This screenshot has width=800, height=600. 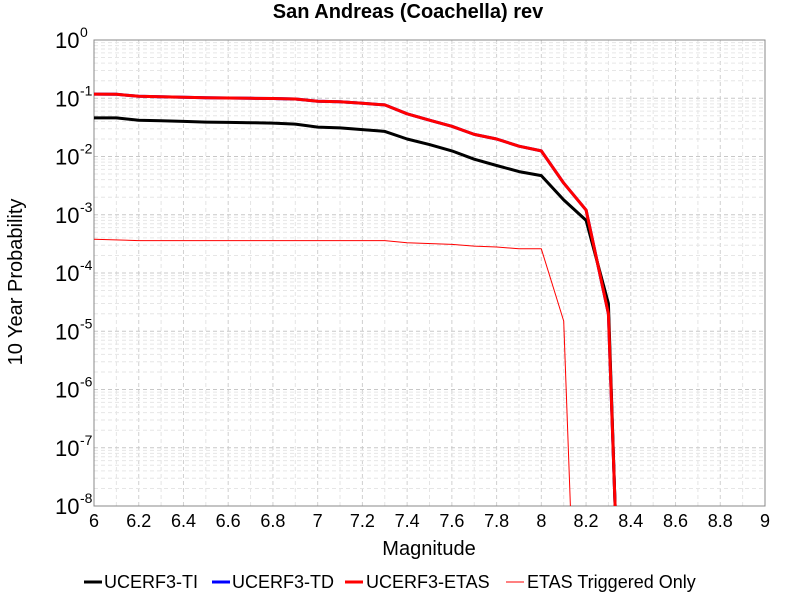 I want to click on x-tick-label: 8.6, so click(x=675, y=521).